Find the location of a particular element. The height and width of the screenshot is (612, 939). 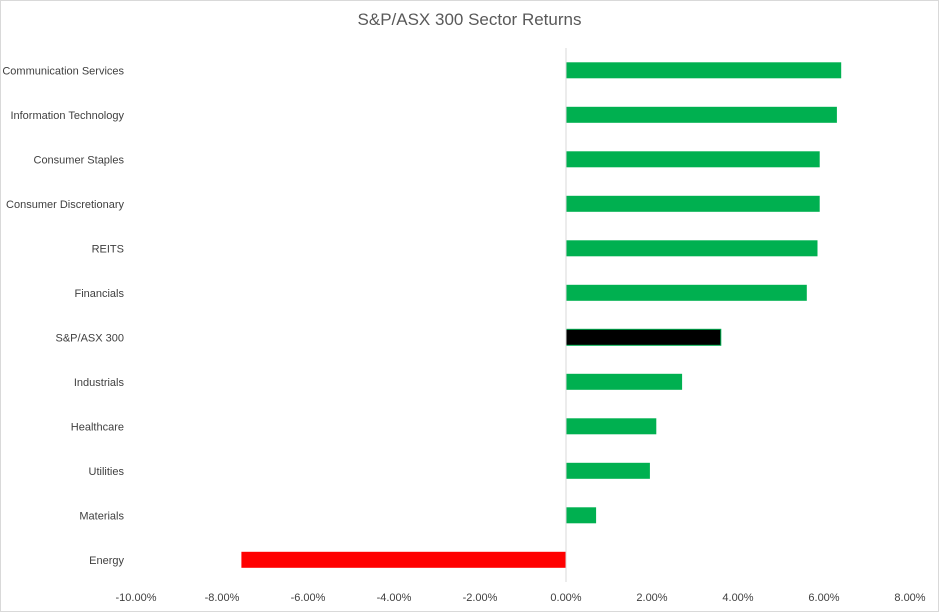

bar-energy is located at coordinates (403, 559).